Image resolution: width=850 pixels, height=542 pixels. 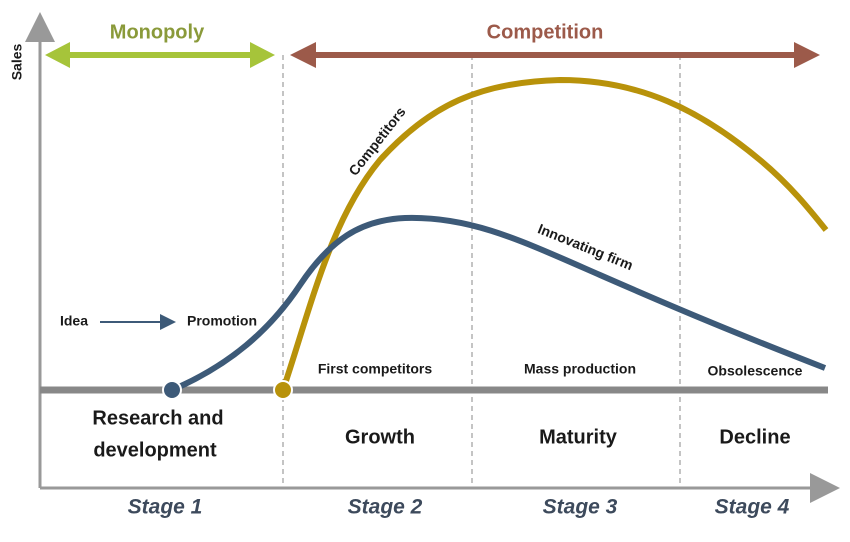 What do you see at coordinates (754, 437) in the screenshot?
I see `stage-name: Decline` at bounding box center [754, 437].